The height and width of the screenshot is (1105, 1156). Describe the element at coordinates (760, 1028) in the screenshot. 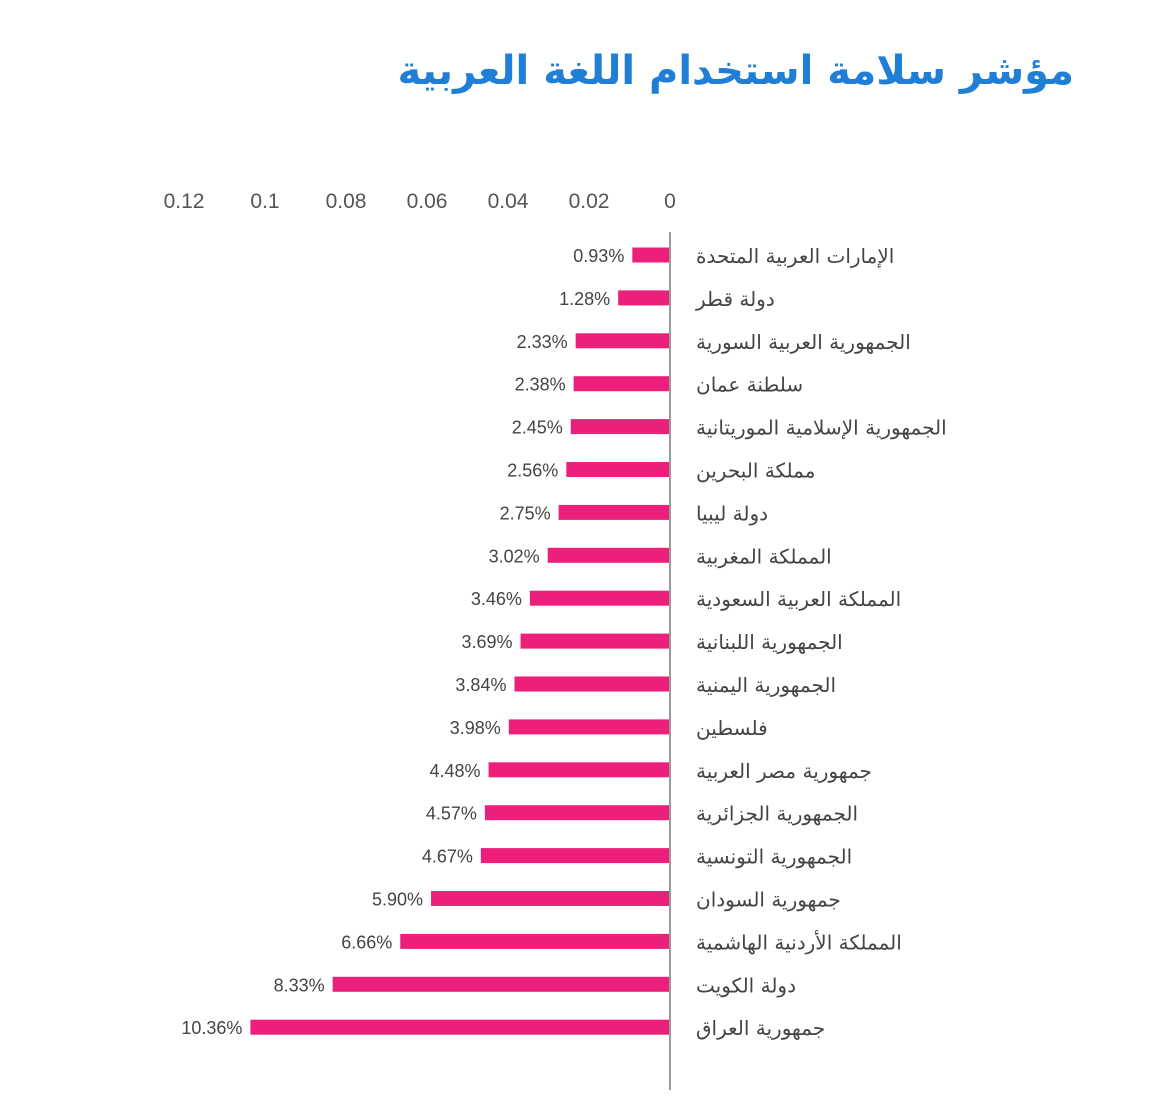

I see `category-label: جمهورية العراق` at that location.